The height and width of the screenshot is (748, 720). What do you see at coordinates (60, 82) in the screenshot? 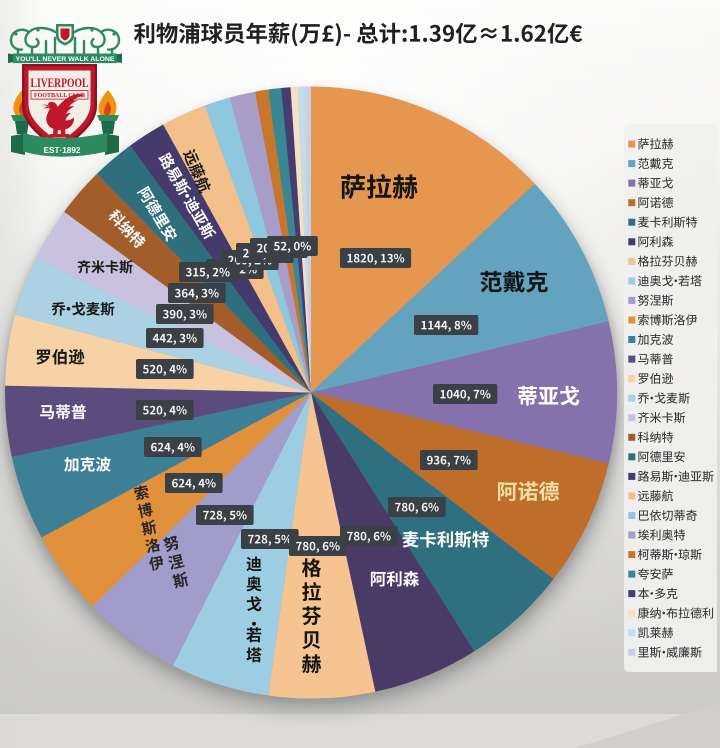
I see `svg-text: LIVERPOOL` at bounding box center [60, 82].